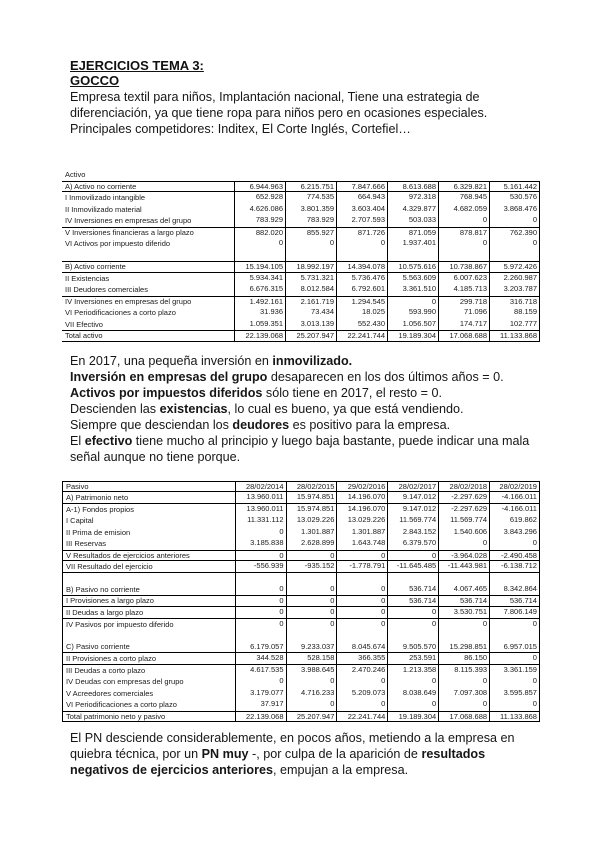  Describe the element at coordinates (259, 267) in the screenshot. I see `cell-value: 15.194.105` at that location.